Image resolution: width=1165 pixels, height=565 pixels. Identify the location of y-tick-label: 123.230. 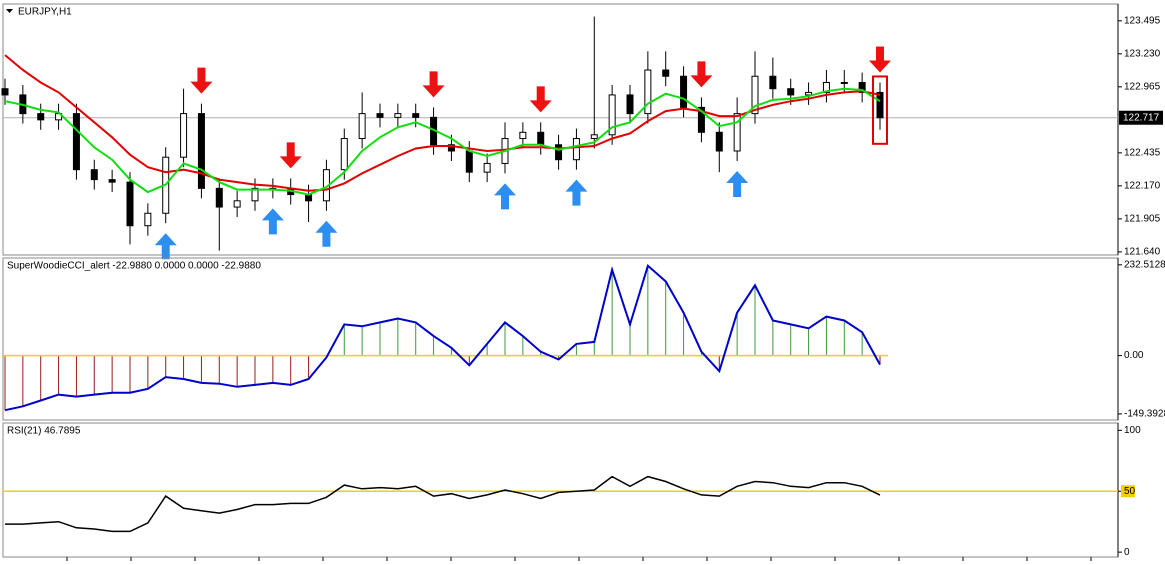
(1142, 53).